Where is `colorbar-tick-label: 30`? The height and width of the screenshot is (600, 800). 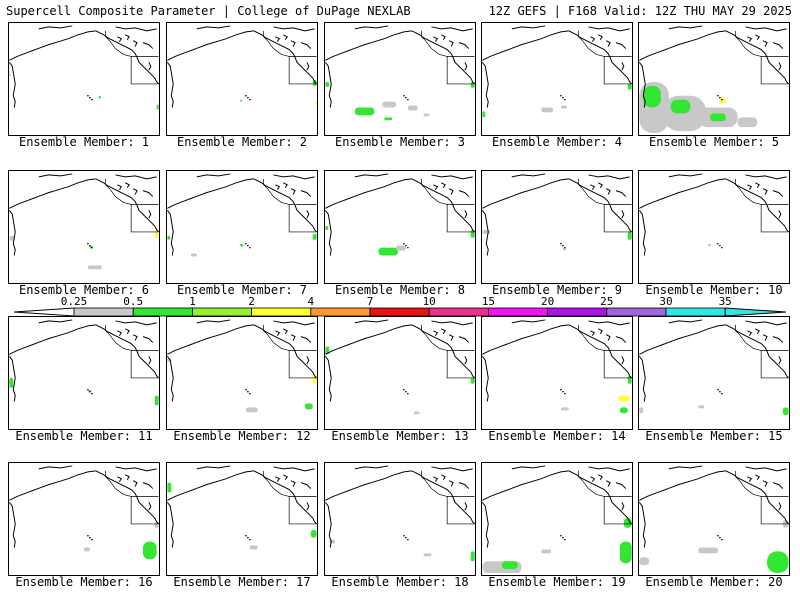
colorbar-tick-label: 30 is located at coordinates (665, 301).